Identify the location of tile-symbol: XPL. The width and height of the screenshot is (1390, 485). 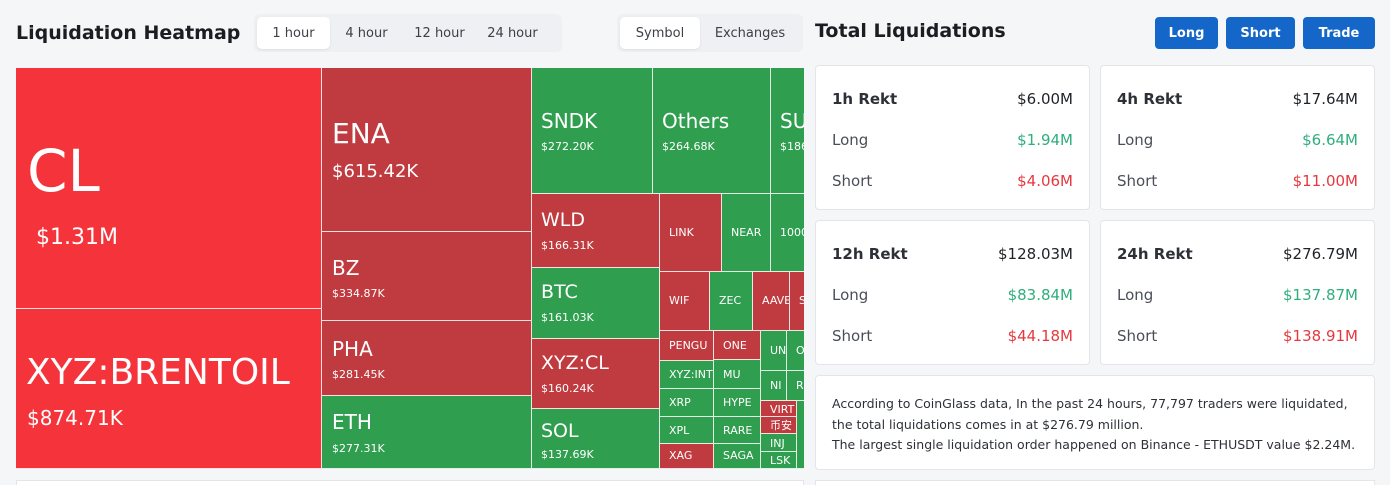
(679, 430).